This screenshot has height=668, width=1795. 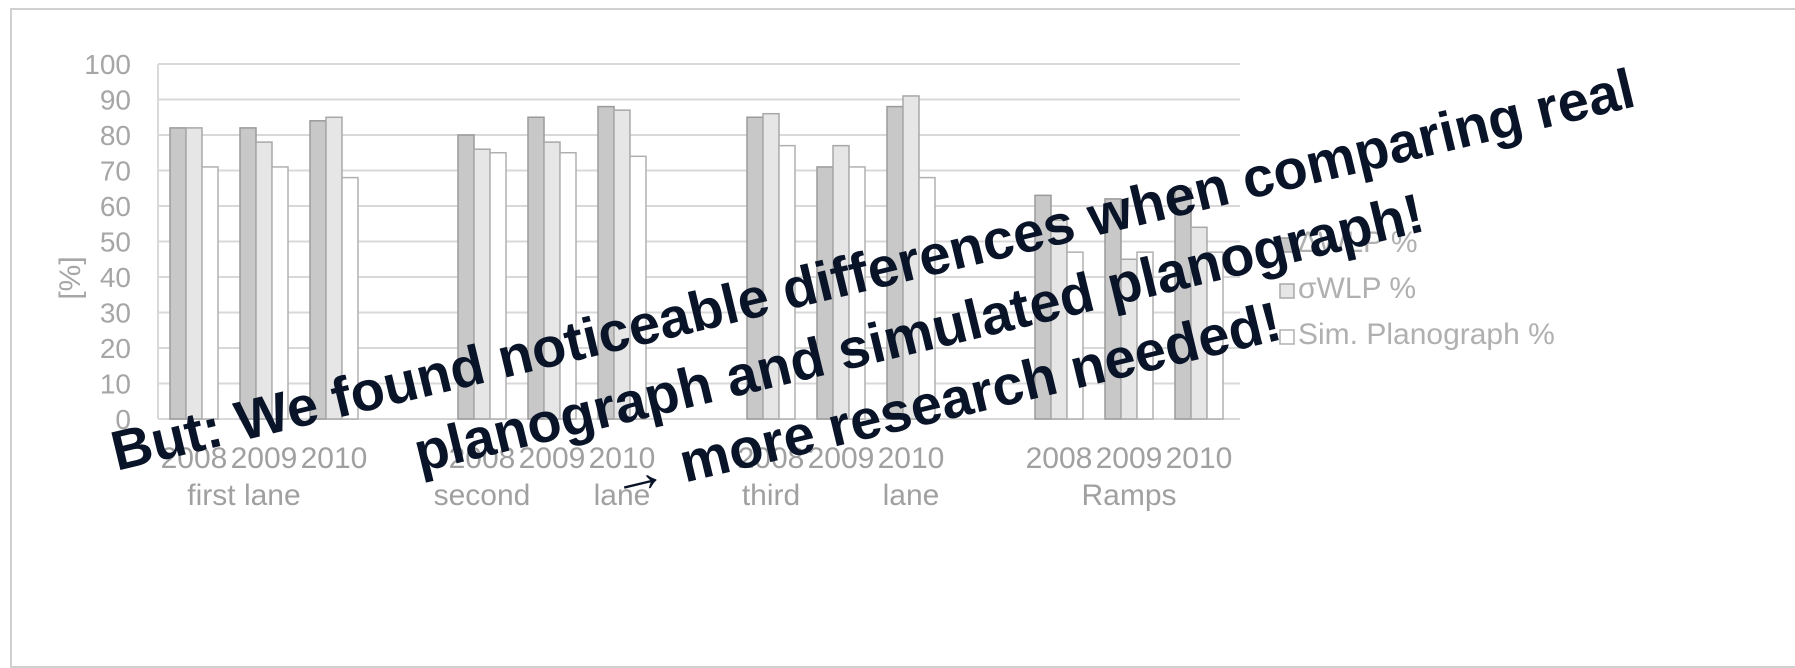 What do you see at coordinates (771, 495) in the screenshot?
I see `x-group-label: third` at bounding box center [771, 495].